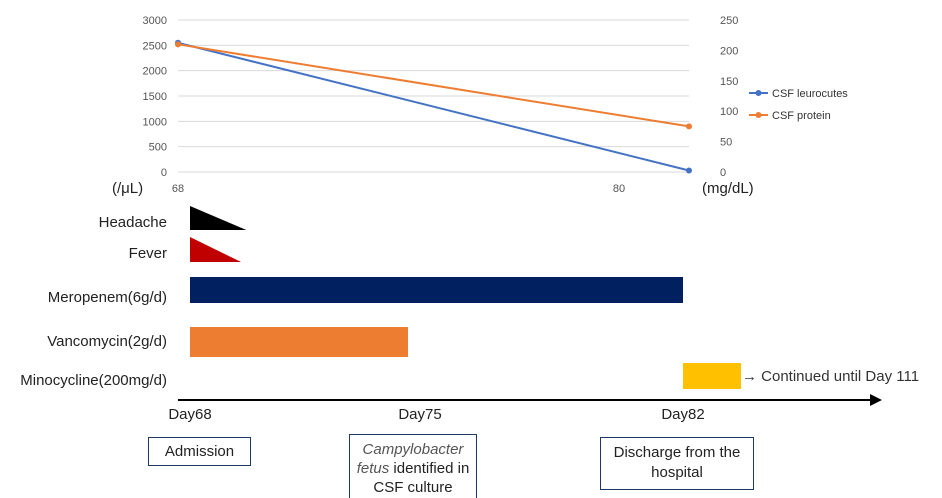 The width and height of the screenshot is (942, 498). Describe the element at coordinates (619, 189) in the screenshot. I see `x-tick-label: 80` at that location.